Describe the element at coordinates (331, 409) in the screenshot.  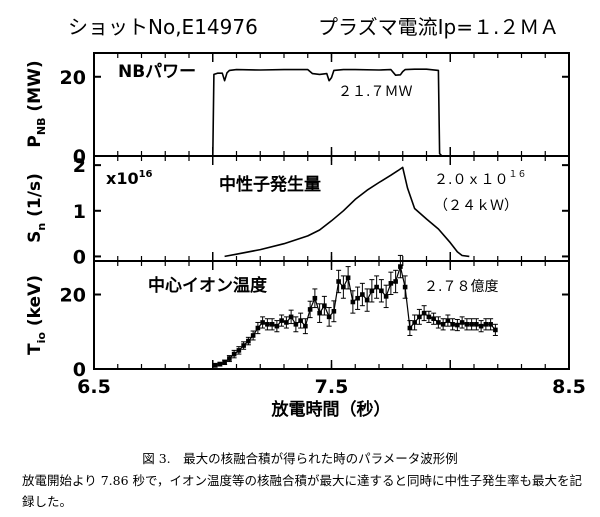
I see `x-axis-title: 放電時間（秒）` at that location.